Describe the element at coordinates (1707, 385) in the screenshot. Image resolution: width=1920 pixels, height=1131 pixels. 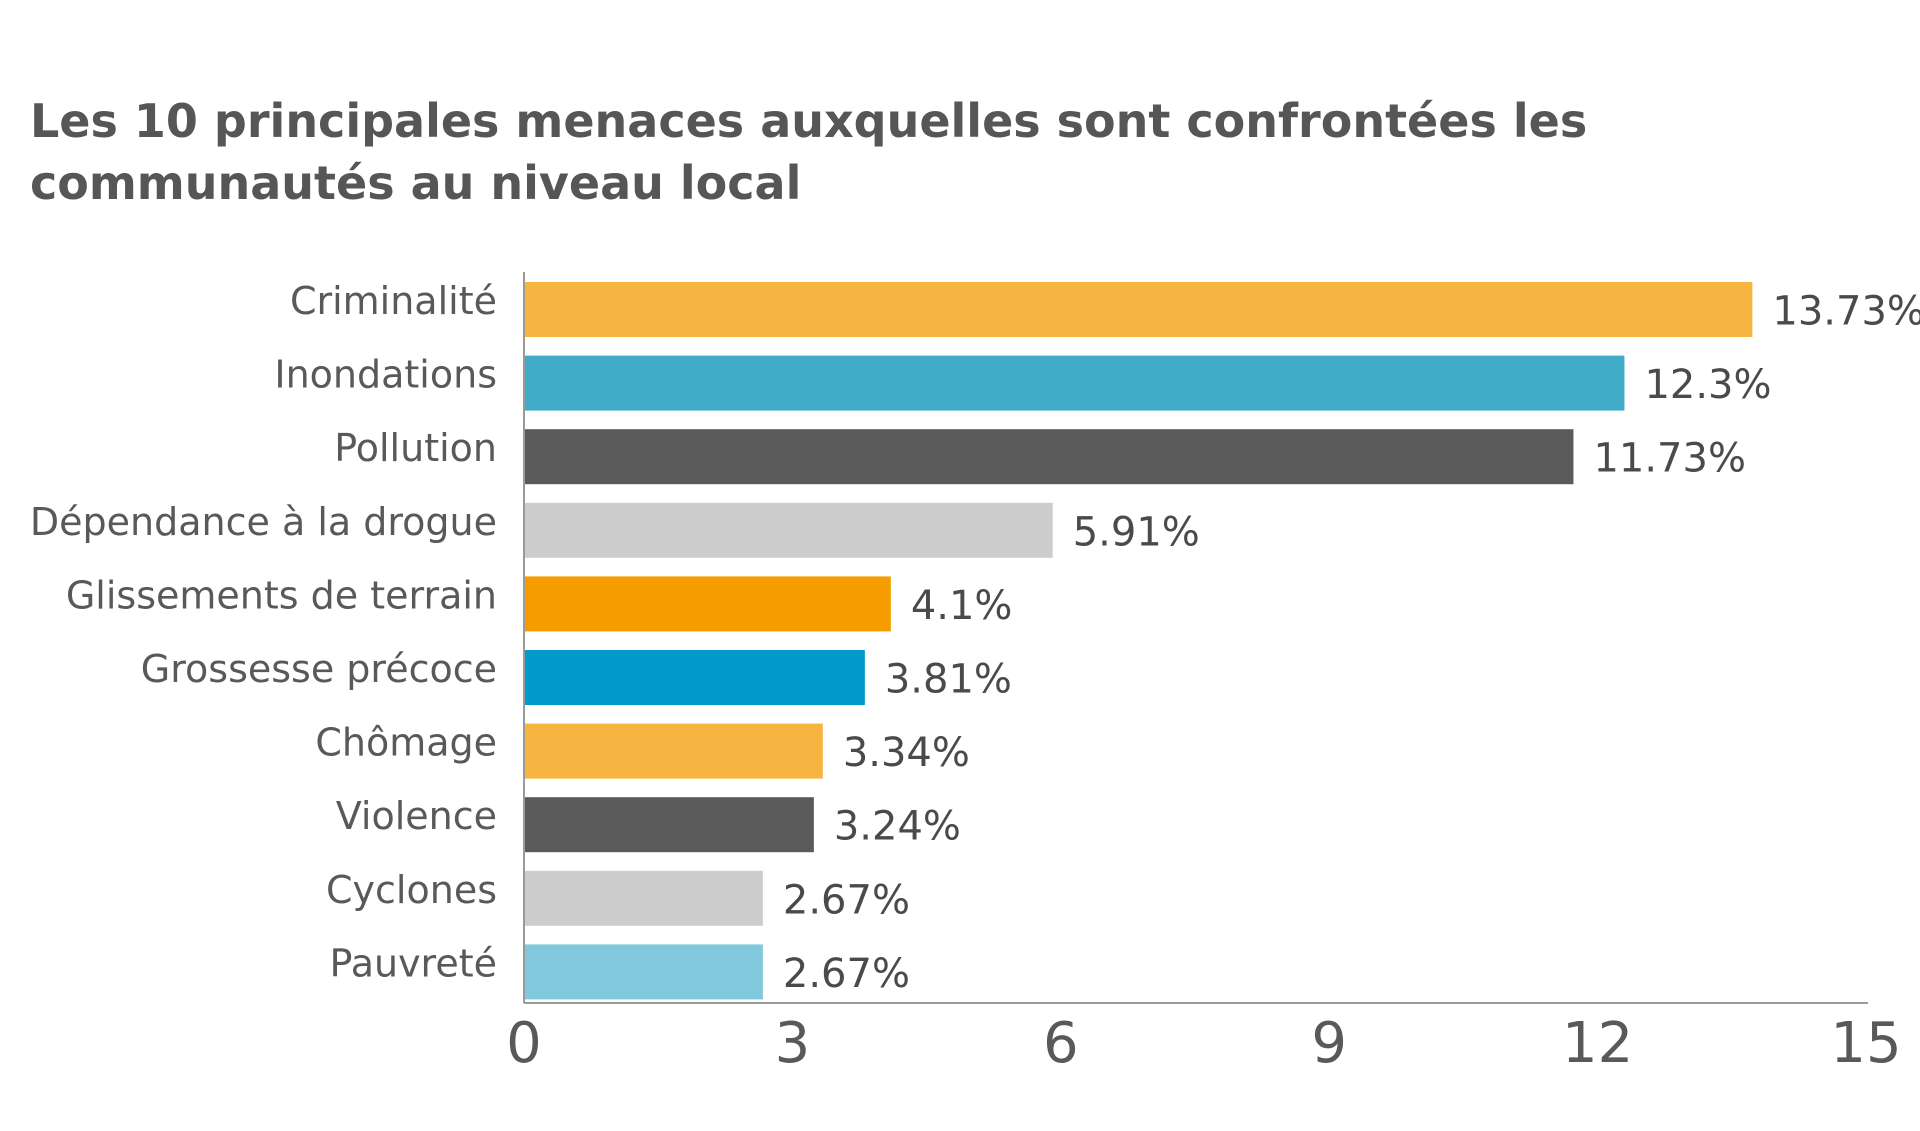
I see `value-label-1: 12.3%` at that location.